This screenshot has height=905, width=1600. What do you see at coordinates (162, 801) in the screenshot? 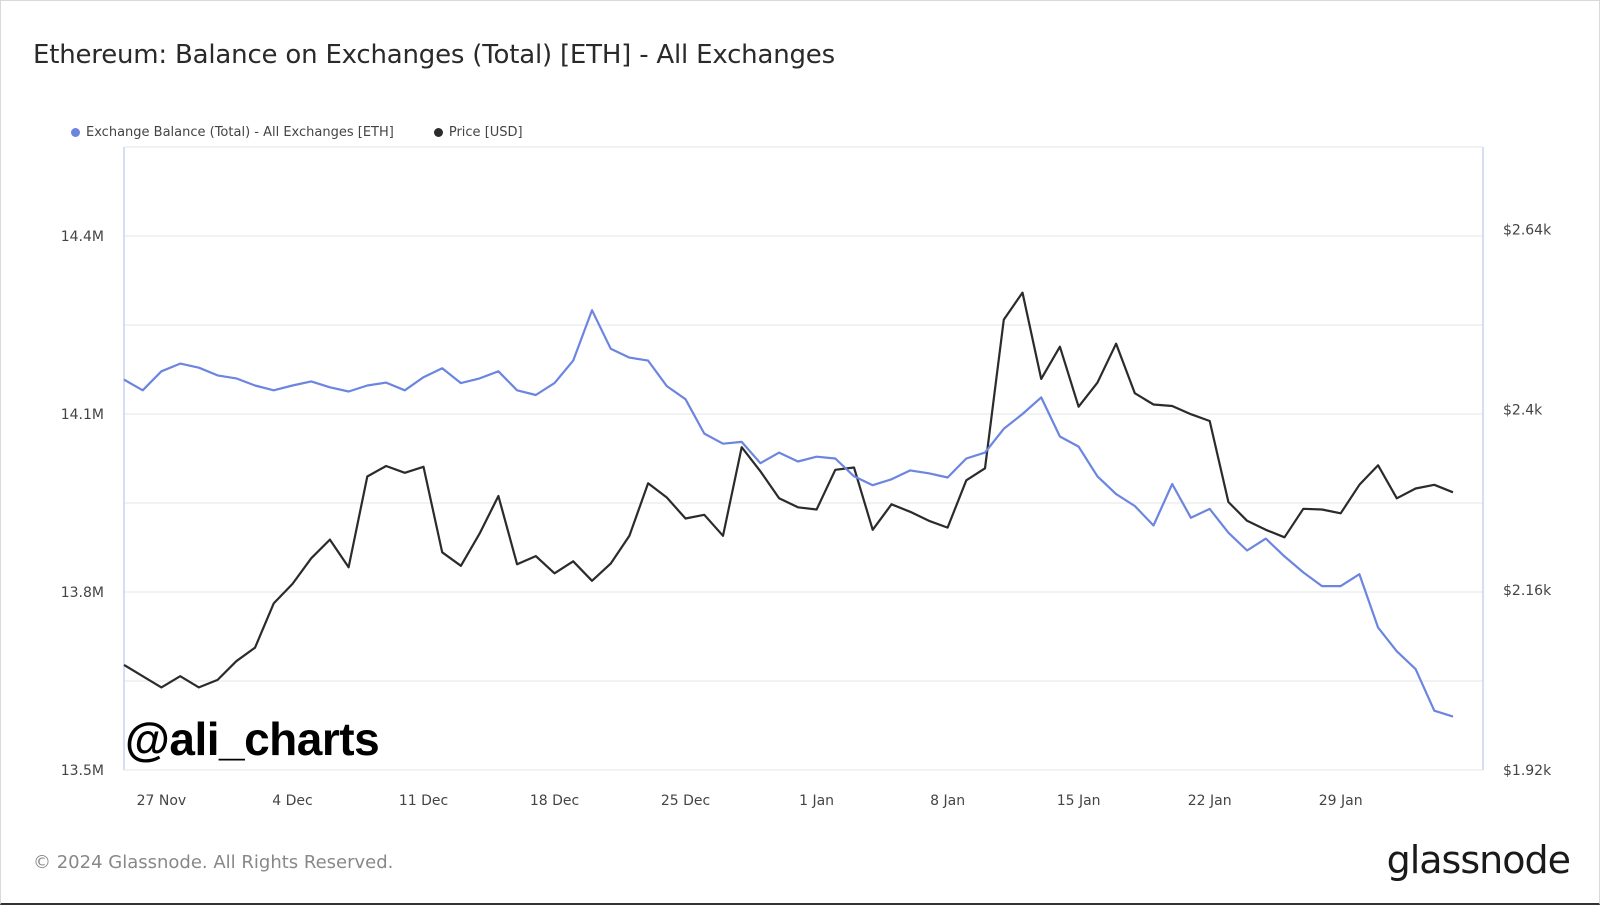
I see `x-tick-label: 27 Nov` at bounding box center [162, 801].